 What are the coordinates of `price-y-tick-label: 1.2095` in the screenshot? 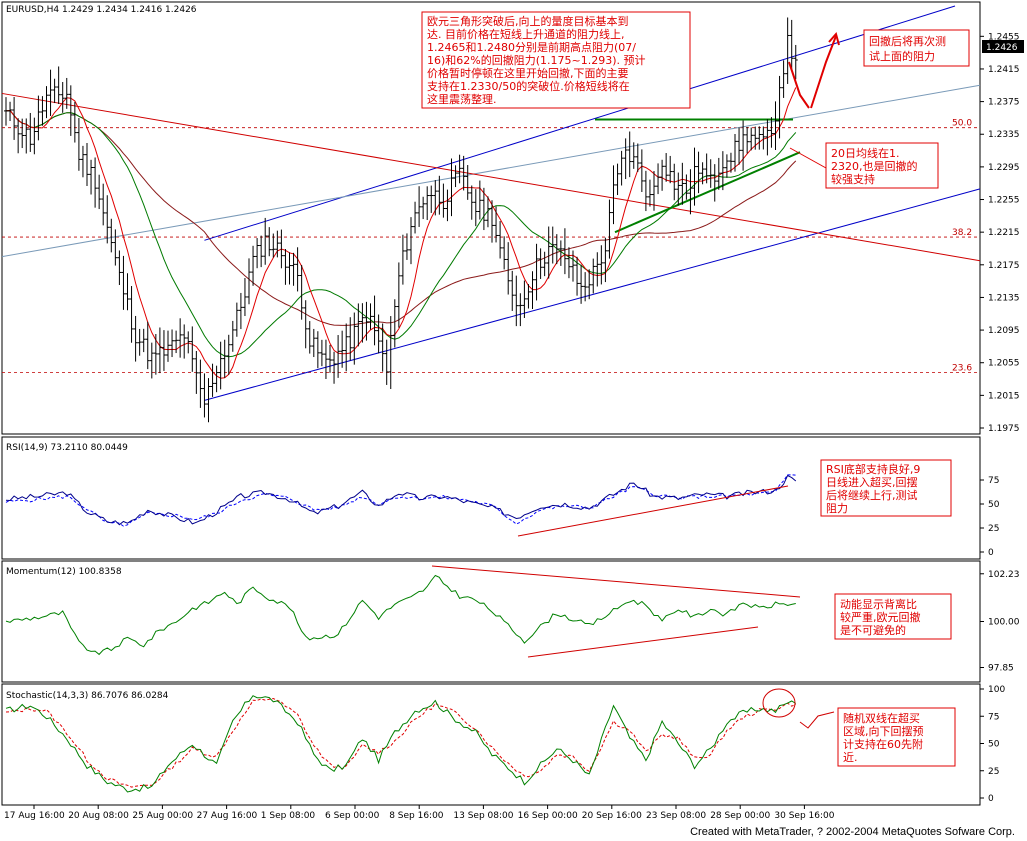 It's located at (1004, 331).